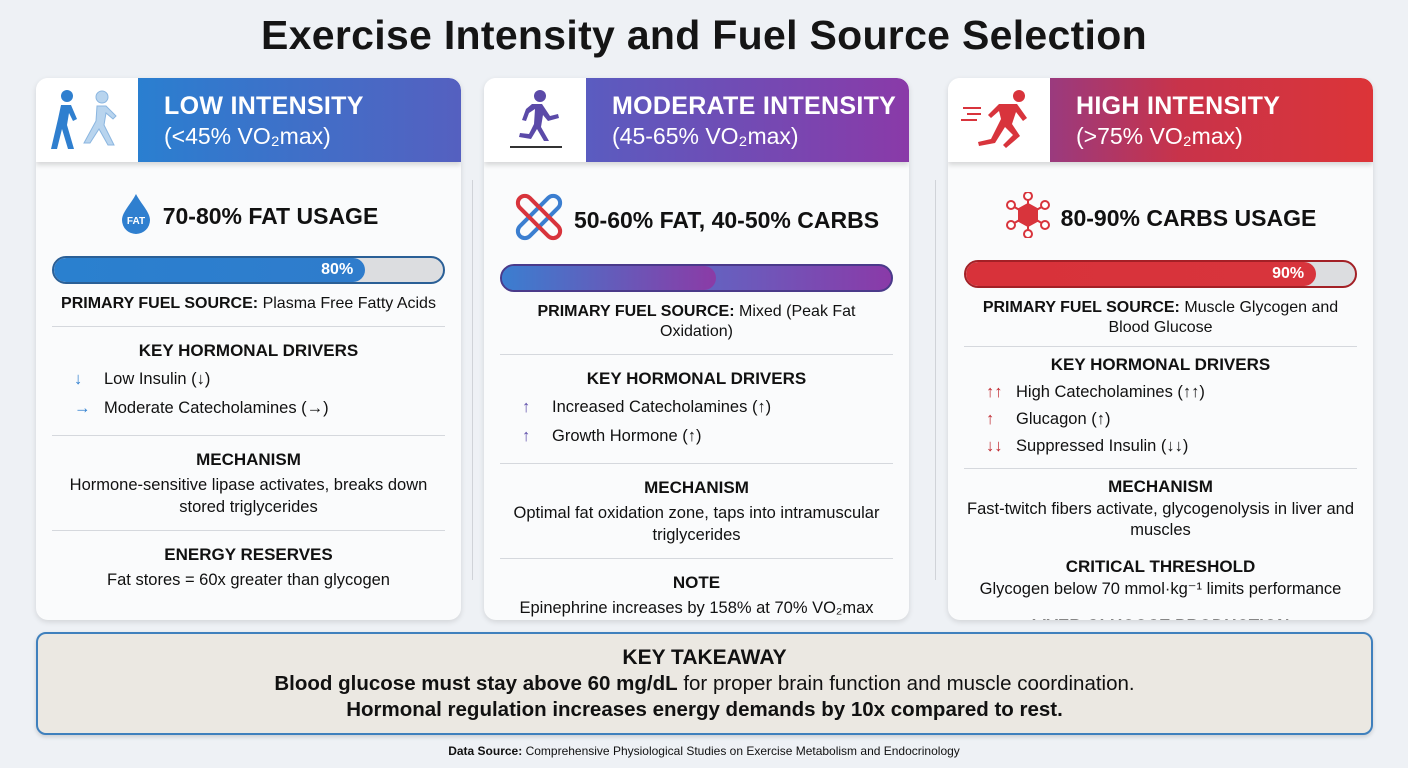  What do you see at coordinates (754, 106) in the screenshot?
I see `card-title: MODERATE INTENSITY` at bounding box center [754, 106].